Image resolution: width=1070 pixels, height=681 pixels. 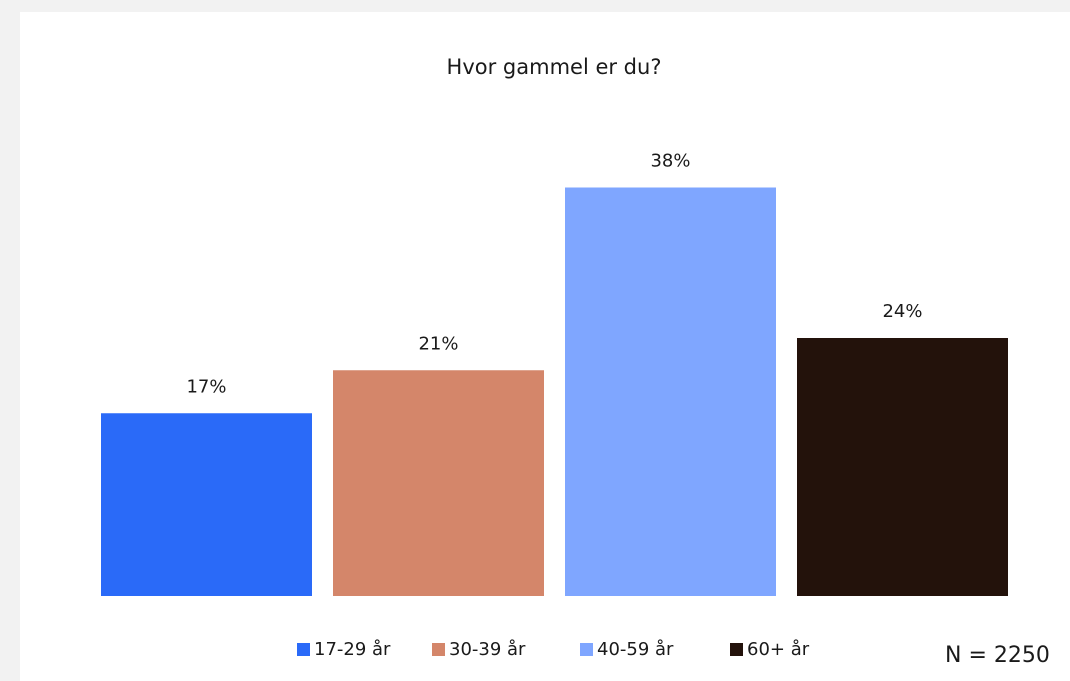 What do you see at coordinates (352, 649) in the screenshot?
I see `legend-label: 17-29 år` at bounding box center [352, 649].